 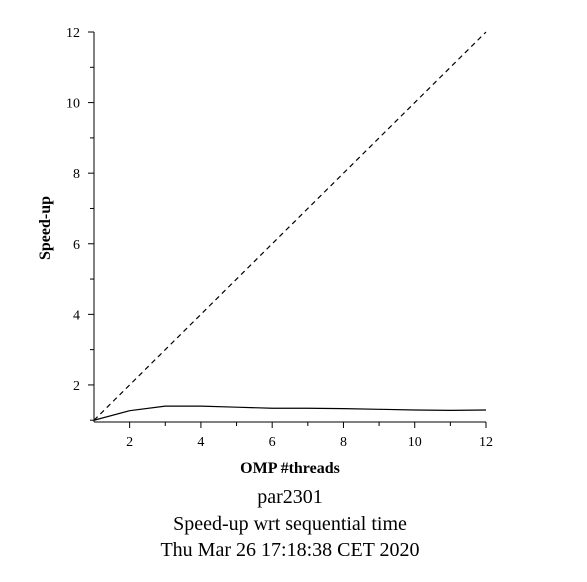 What do you see at coordinates (486, 442) in the screenshot?
I see `x-tick-label-12: 12` at bounding box center [486, 442].